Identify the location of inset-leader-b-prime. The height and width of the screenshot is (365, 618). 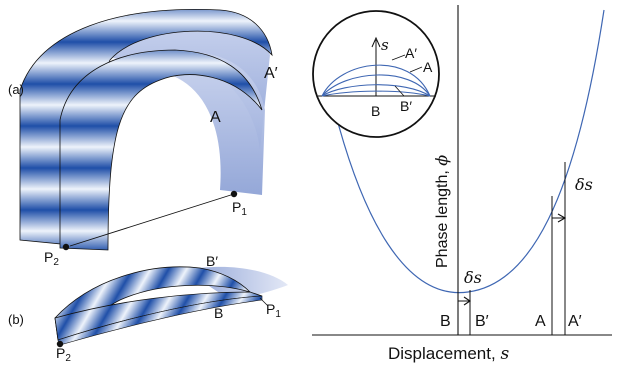
(399, 91).